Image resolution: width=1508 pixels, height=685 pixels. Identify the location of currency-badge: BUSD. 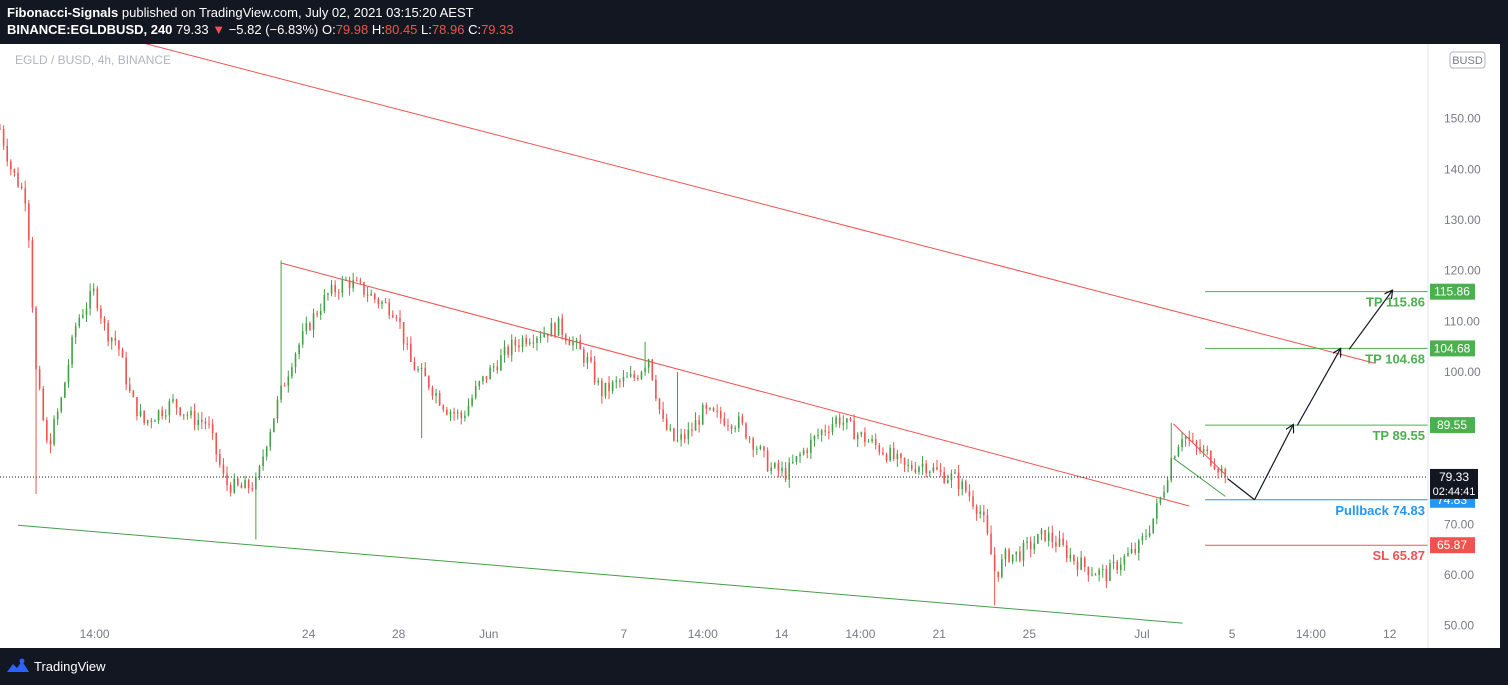
(1467, 60).